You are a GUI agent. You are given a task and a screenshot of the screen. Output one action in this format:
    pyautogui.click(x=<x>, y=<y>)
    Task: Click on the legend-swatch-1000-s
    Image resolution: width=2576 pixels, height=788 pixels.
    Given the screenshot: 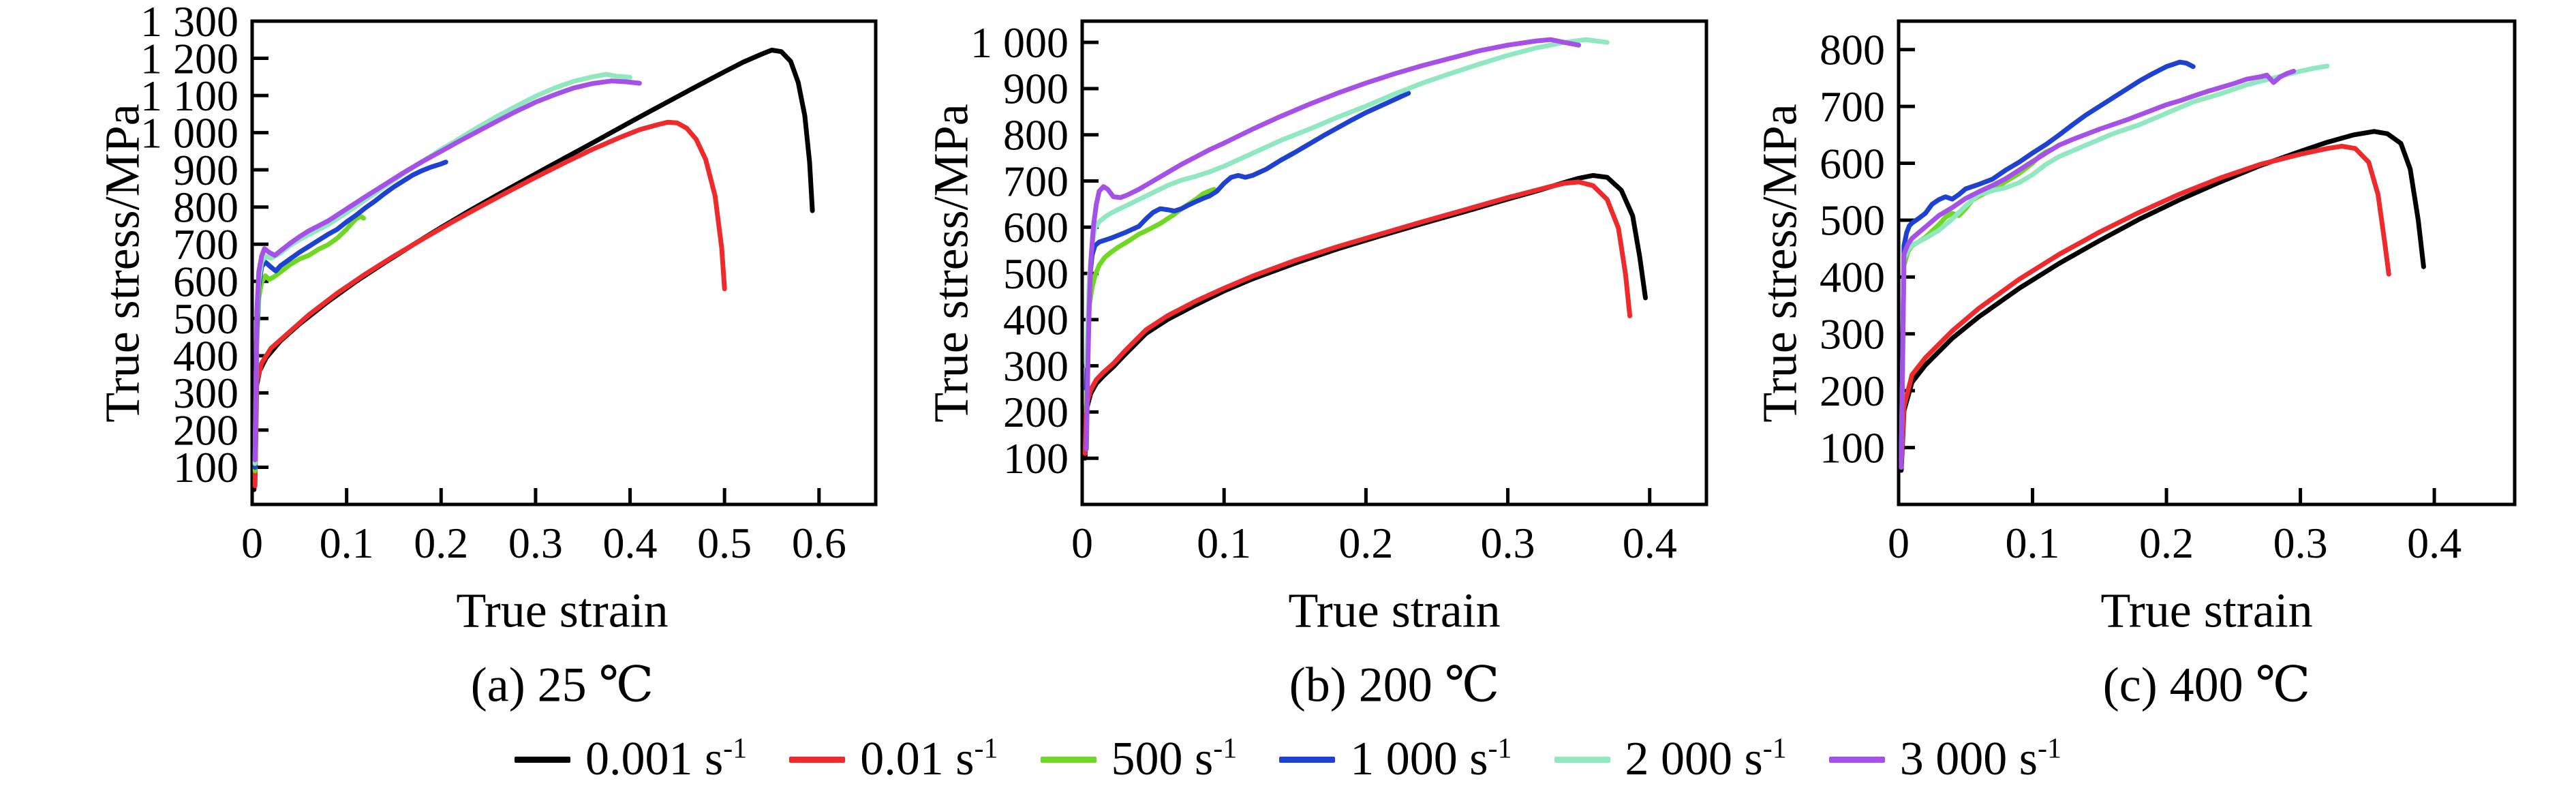 What is the action you would take?
    pyautogui.click(x=1307, y=760)
    